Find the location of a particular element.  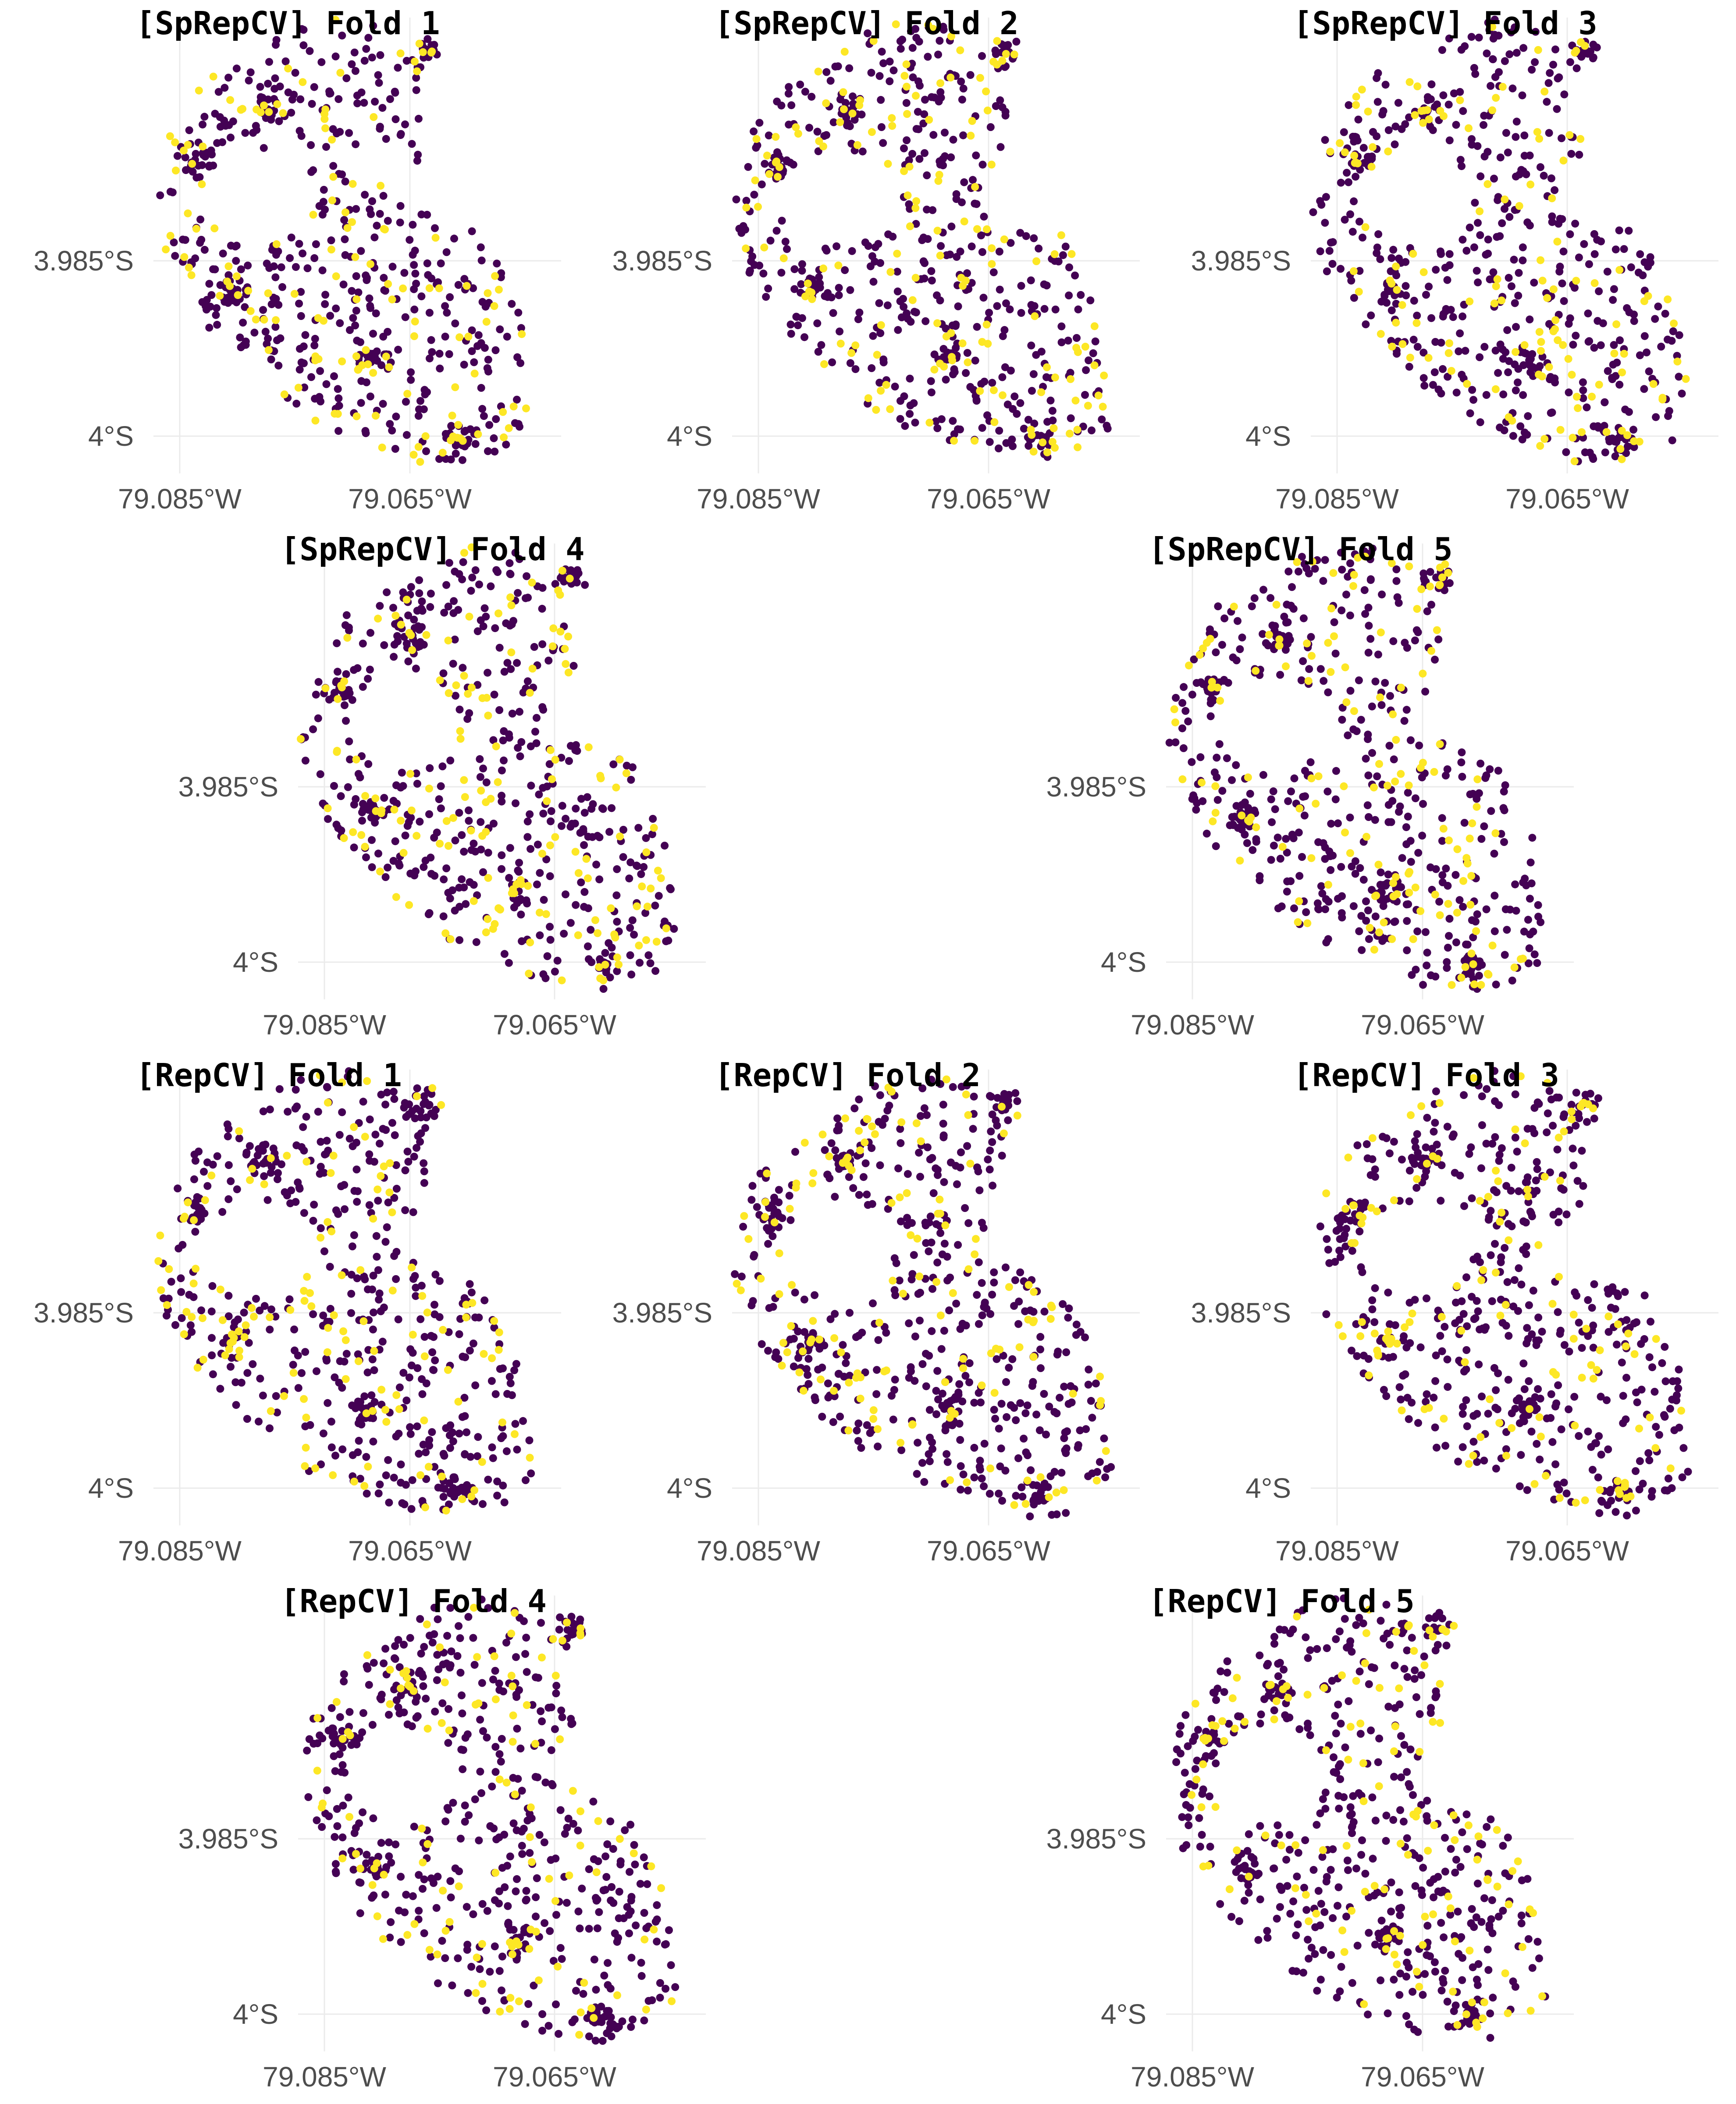

panel-title: [SpRepCV] Fold 5 is located at coordinates (1301, 549).